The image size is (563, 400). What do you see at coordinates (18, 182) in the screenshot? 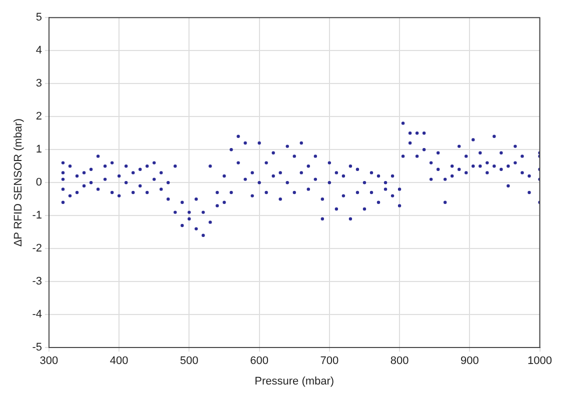
I see `y-axis-title: ΔP RFID SENSOR (mbar)` at bounding box center [18, 182].